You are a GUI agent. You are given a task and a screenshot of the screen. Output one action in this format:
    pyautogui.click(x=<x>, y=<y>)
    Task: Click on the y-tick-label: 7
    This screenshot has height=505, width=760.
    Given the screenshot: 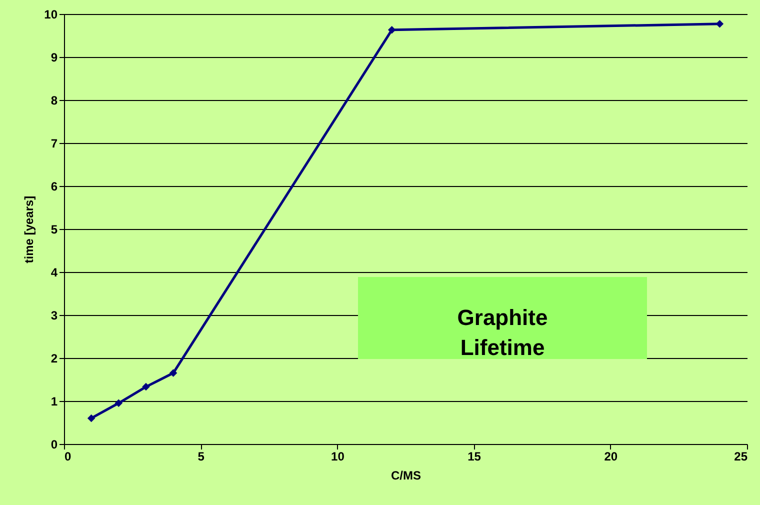 What is the action you would take?
    pyautogui.click(x=54, y=143)
    